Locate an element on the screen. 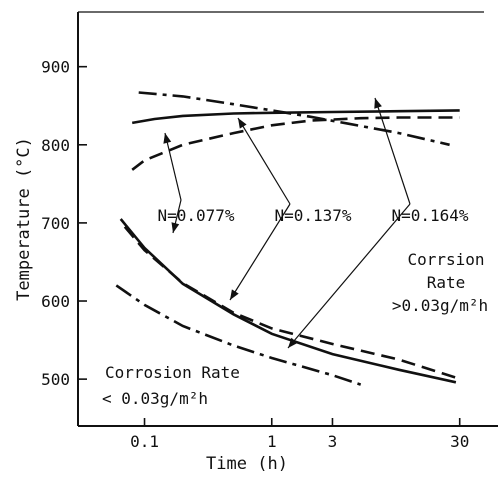  annotation-n-2: N=0.137% is located at coordinates (312, 215).